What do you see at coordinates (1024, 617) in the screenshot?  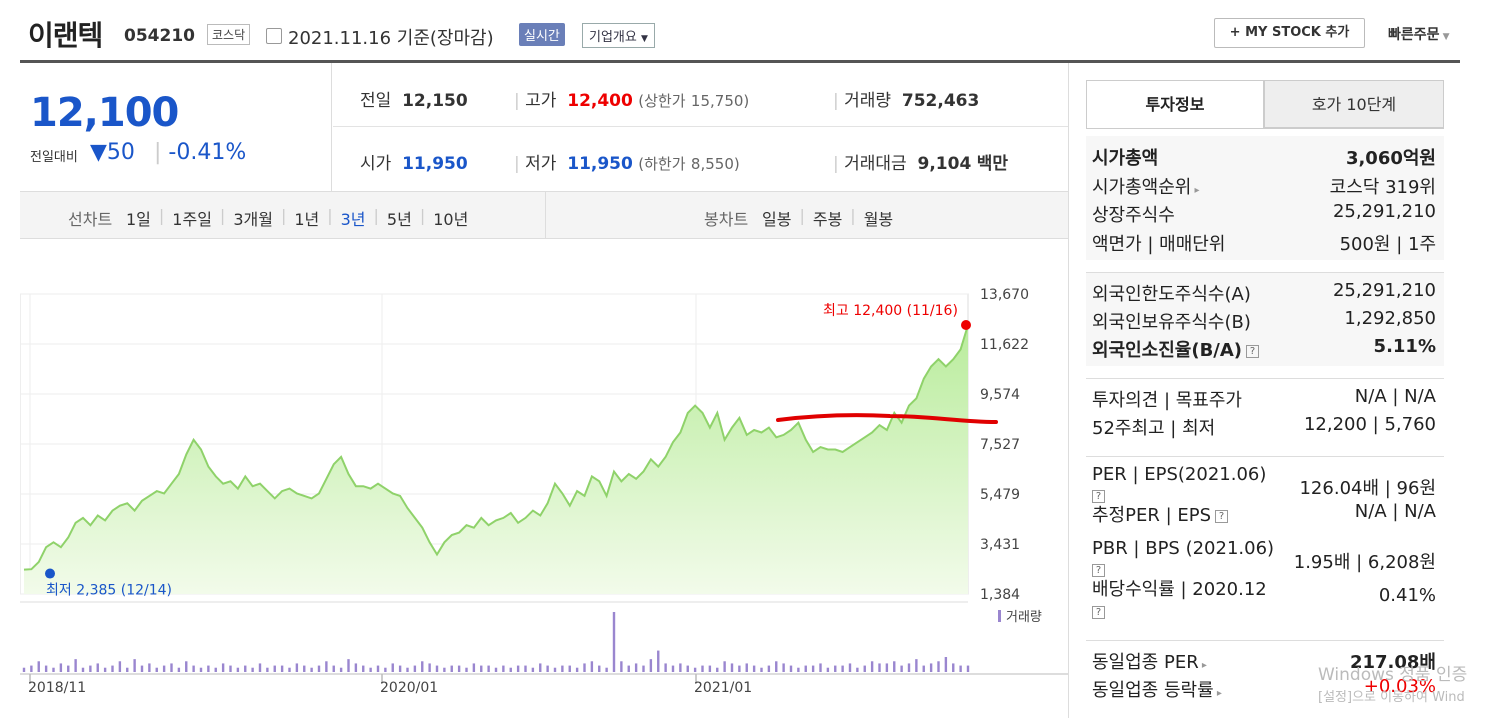 I see `volume-legend-label: 거래량` at bounding box center [1024, 617].